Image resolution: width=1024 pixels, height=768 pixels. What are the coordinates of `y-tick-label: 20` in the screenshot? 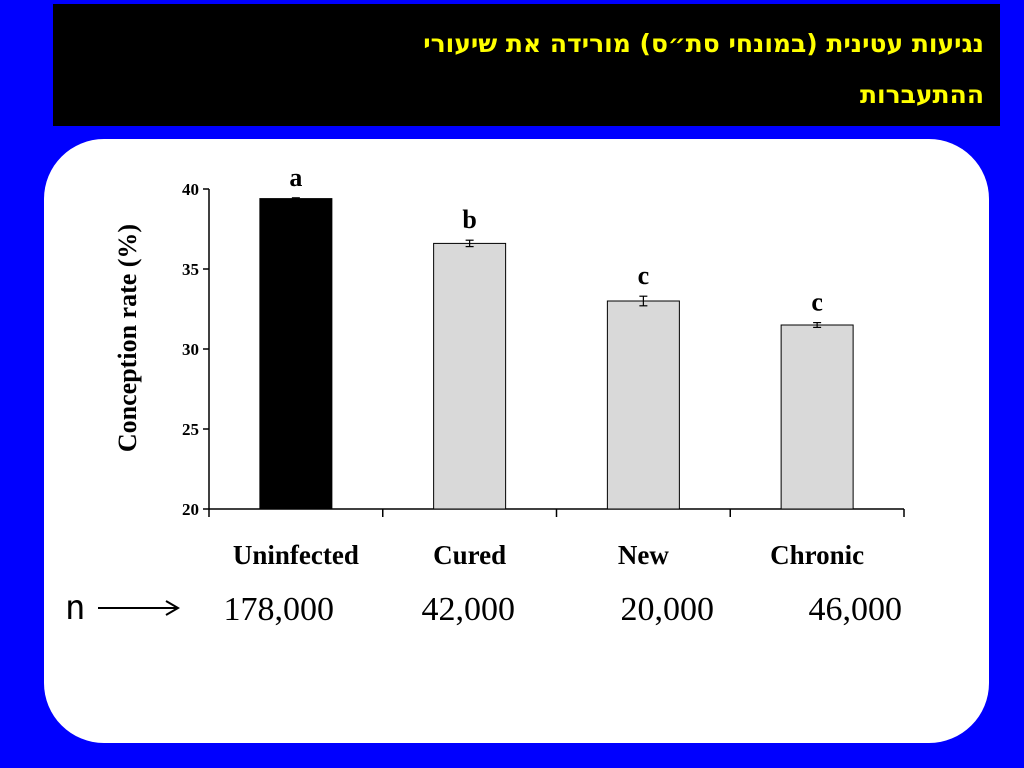 It's located at (190, 509).